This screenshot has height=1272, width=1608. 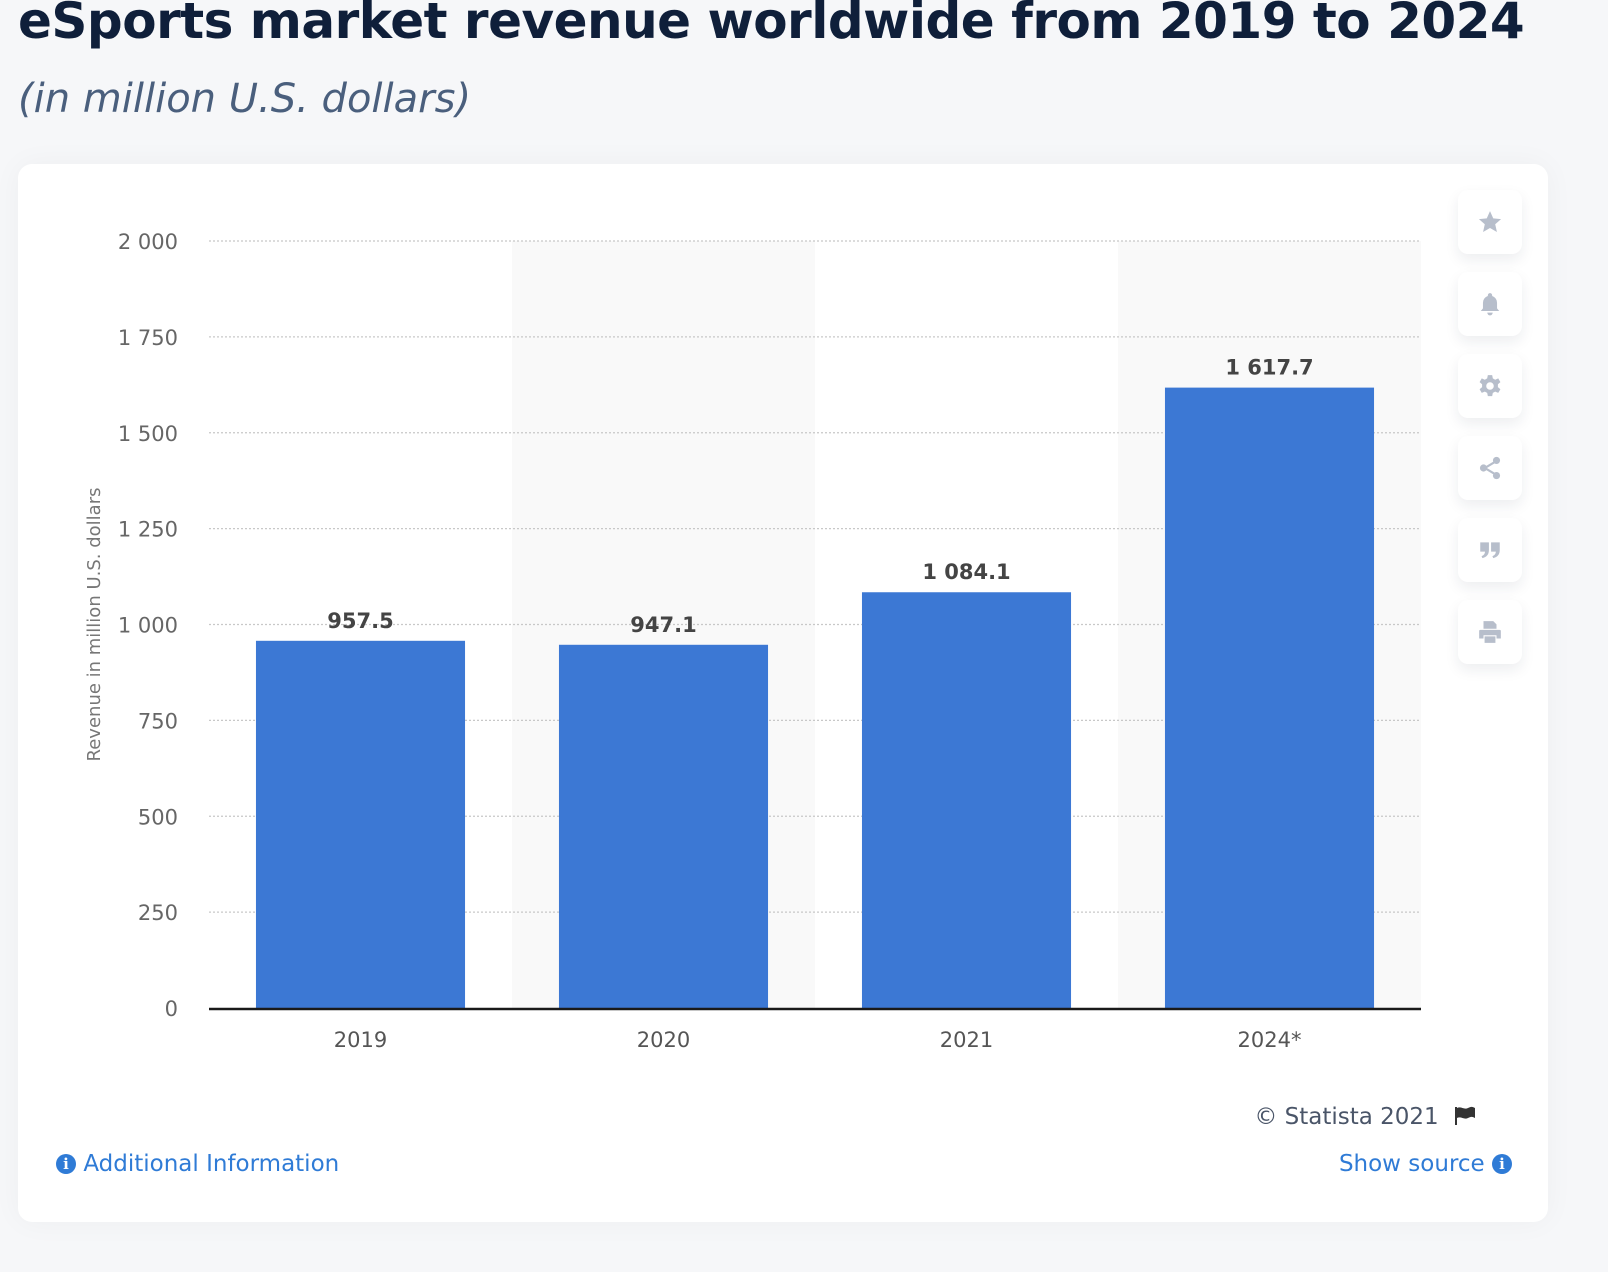 I want to click on value-labels: 957.5 947.1 1 084.1 1 617.7, so click(x=820, y=496).